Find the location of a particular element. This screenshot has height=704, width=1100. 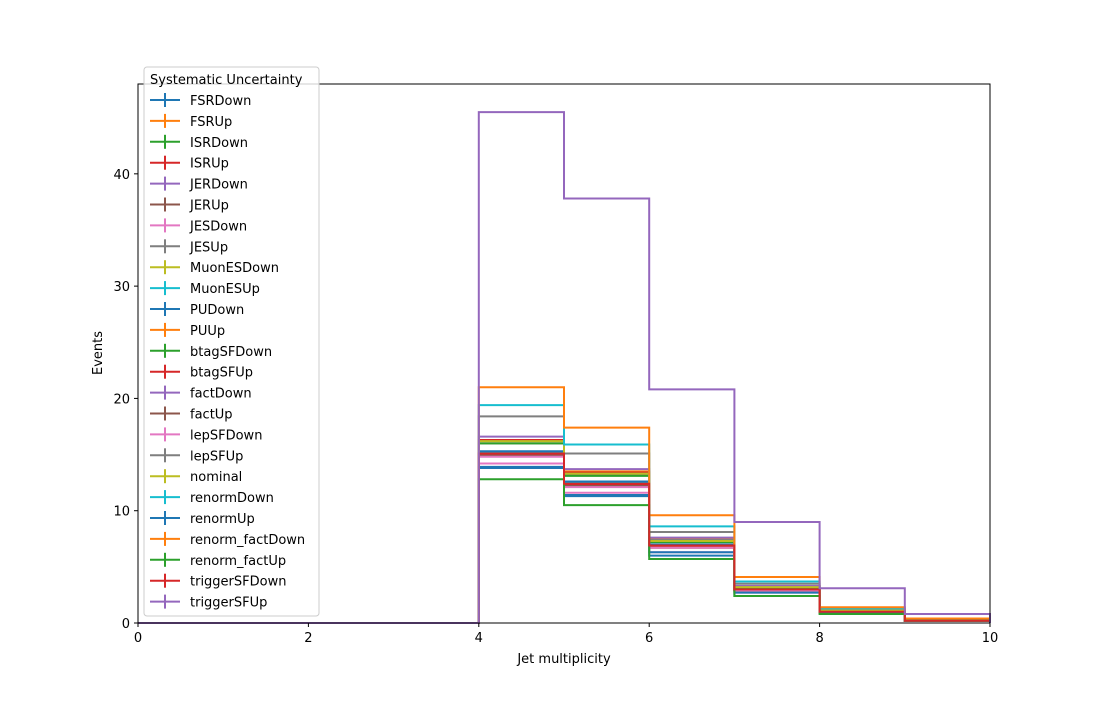

legend-label: factUp is located at coordinates (211, 415).